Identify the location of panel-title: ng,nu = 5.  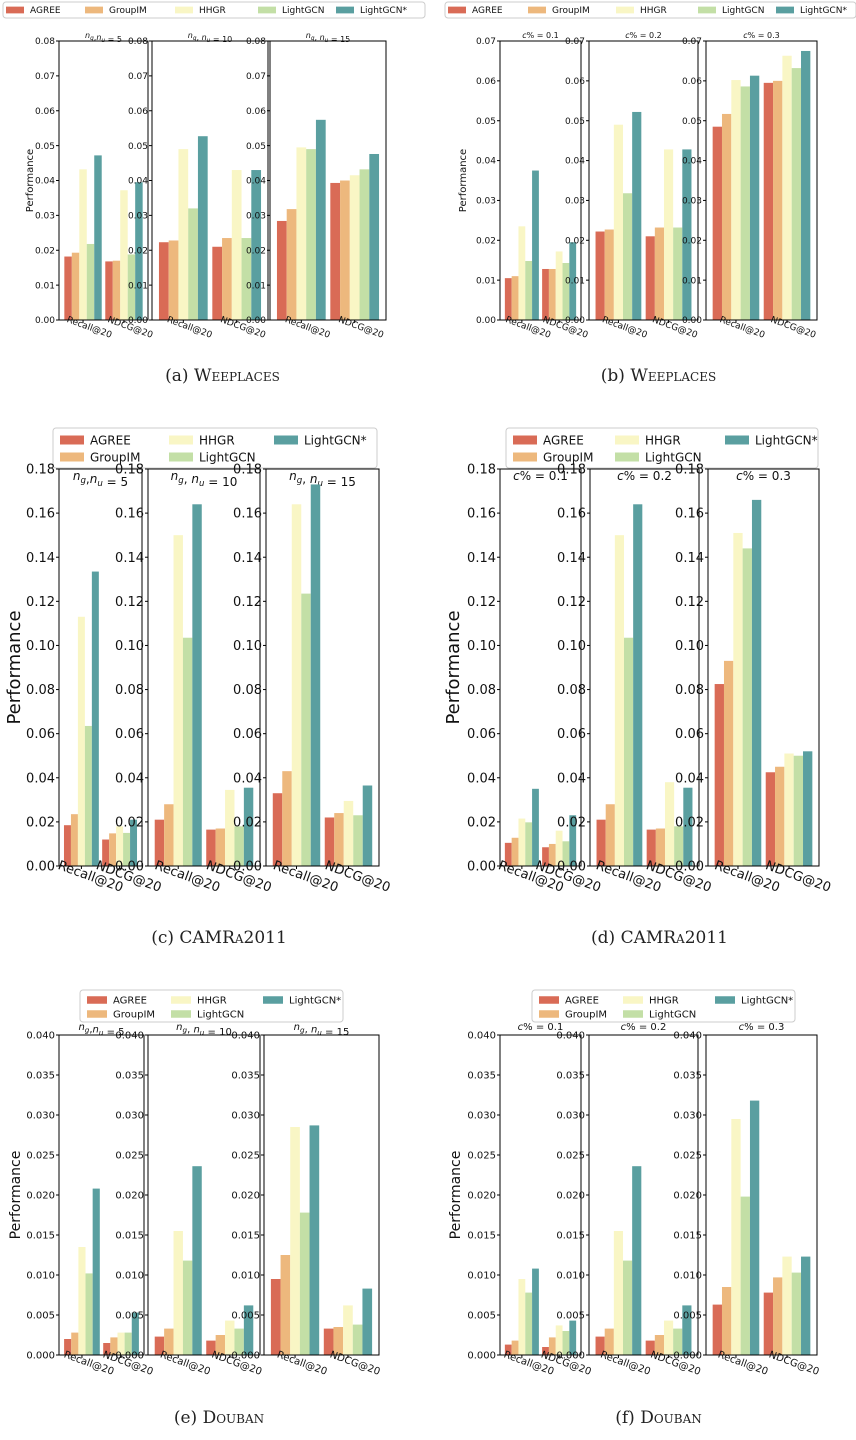
(100, 479).